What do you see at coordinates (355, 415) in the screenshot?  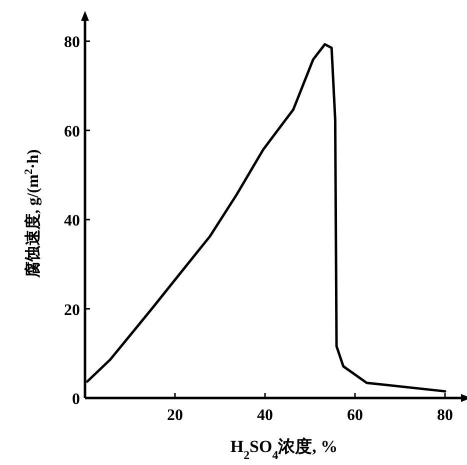 I see `x-tick-label: 60` at bounding box center [355, 415].